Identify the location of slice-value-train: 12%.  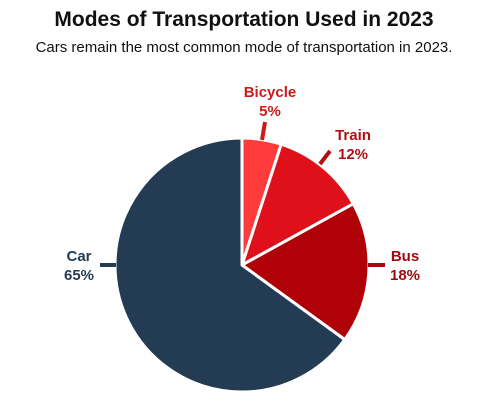
(353, 154).